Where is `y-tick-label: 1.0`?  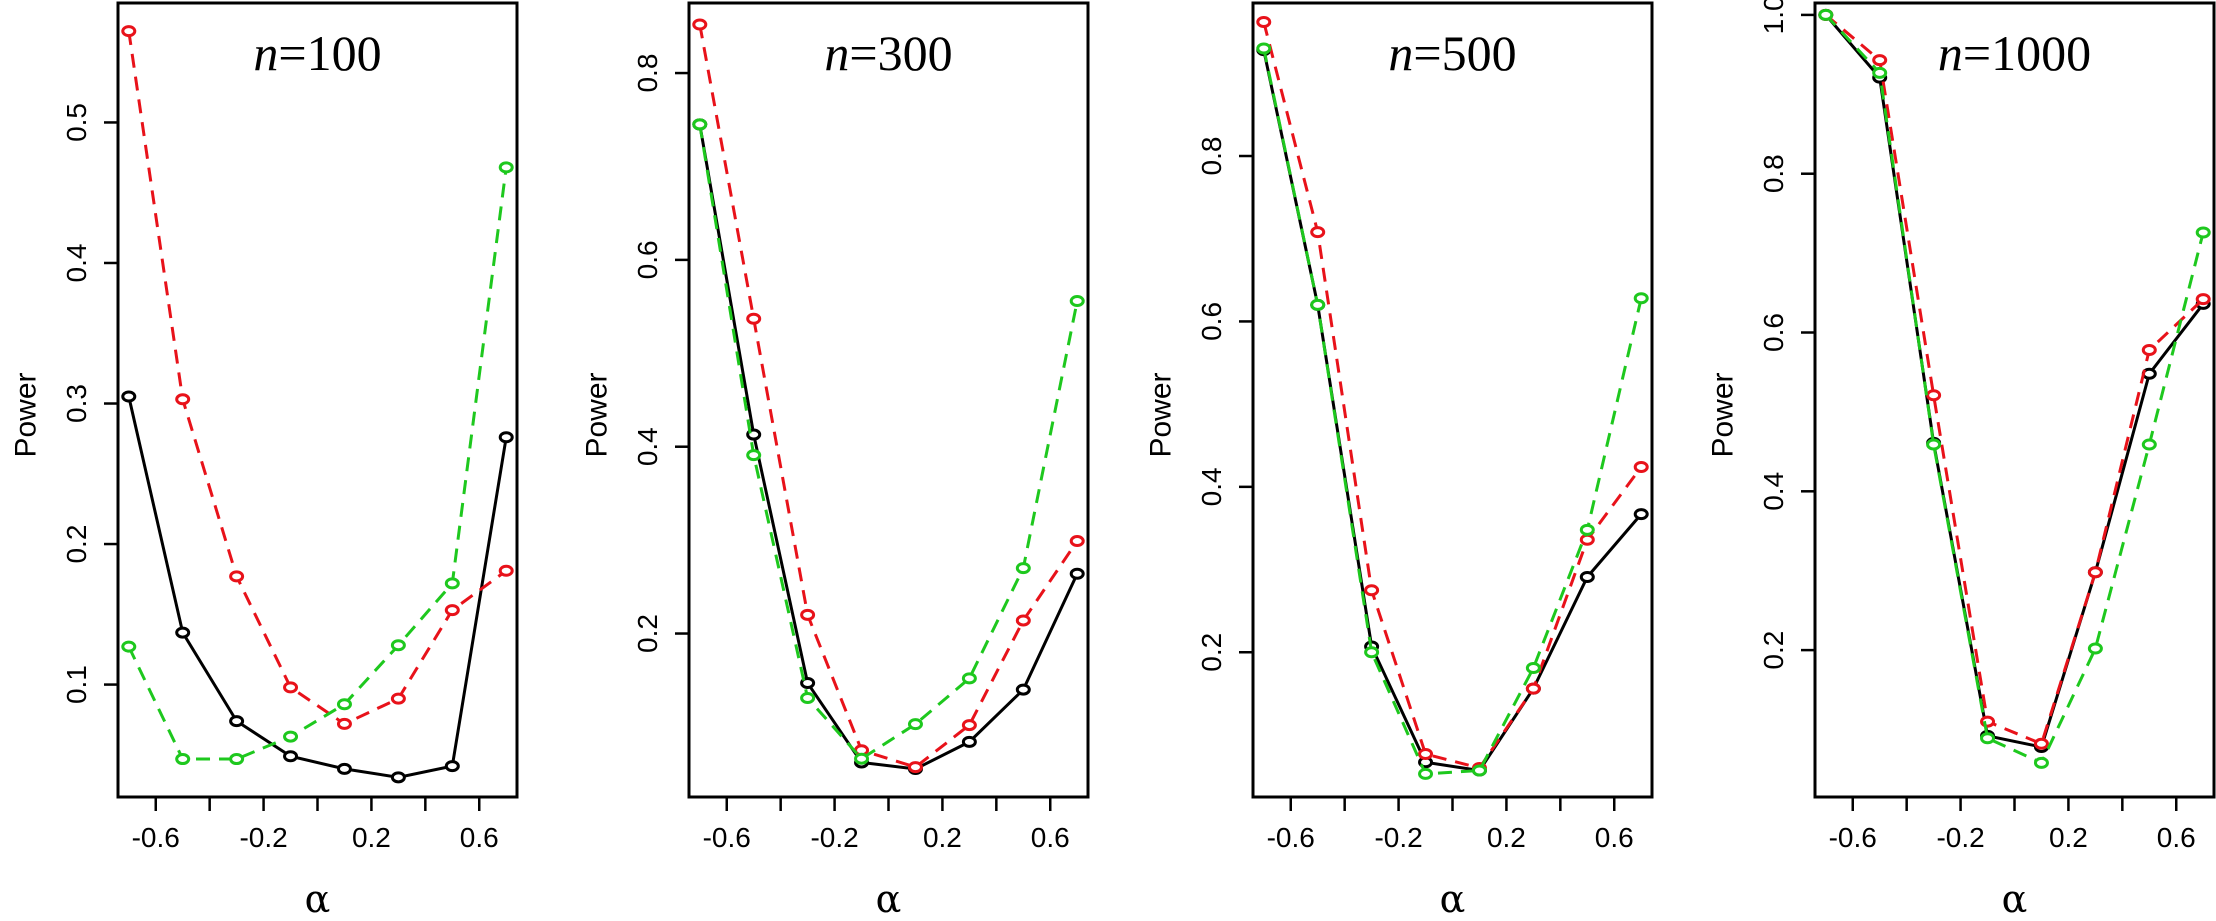 y-tick-label: 1.0 is located at coordinates (1773, 17).